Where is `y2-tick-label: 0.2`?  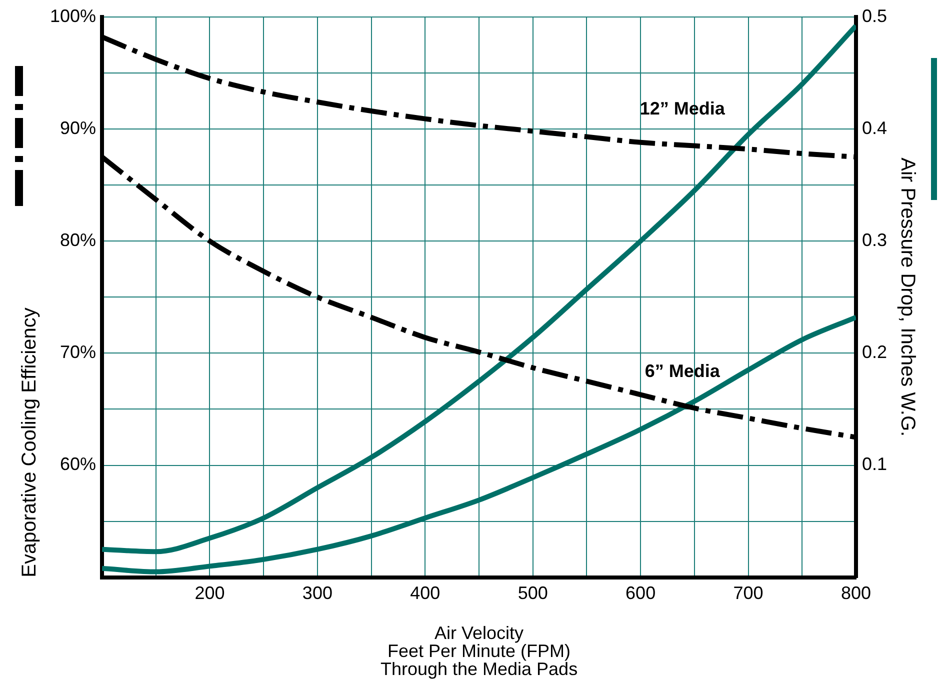
y2-tick-label: 0.2 is located at coordinates (875, 352).